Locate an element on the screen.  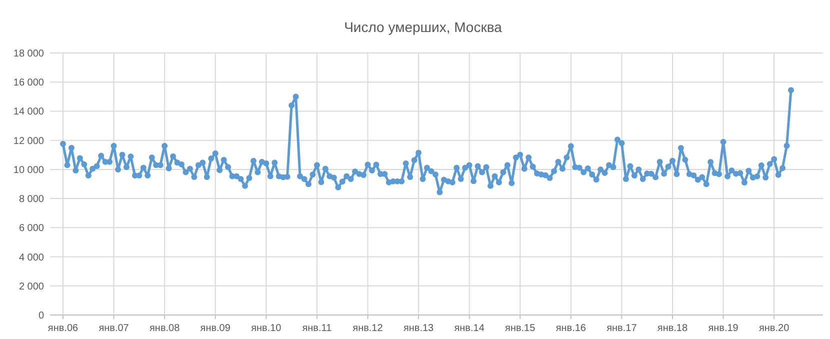
x-tick-label: янв.11 is located at coordinates (317, 328).